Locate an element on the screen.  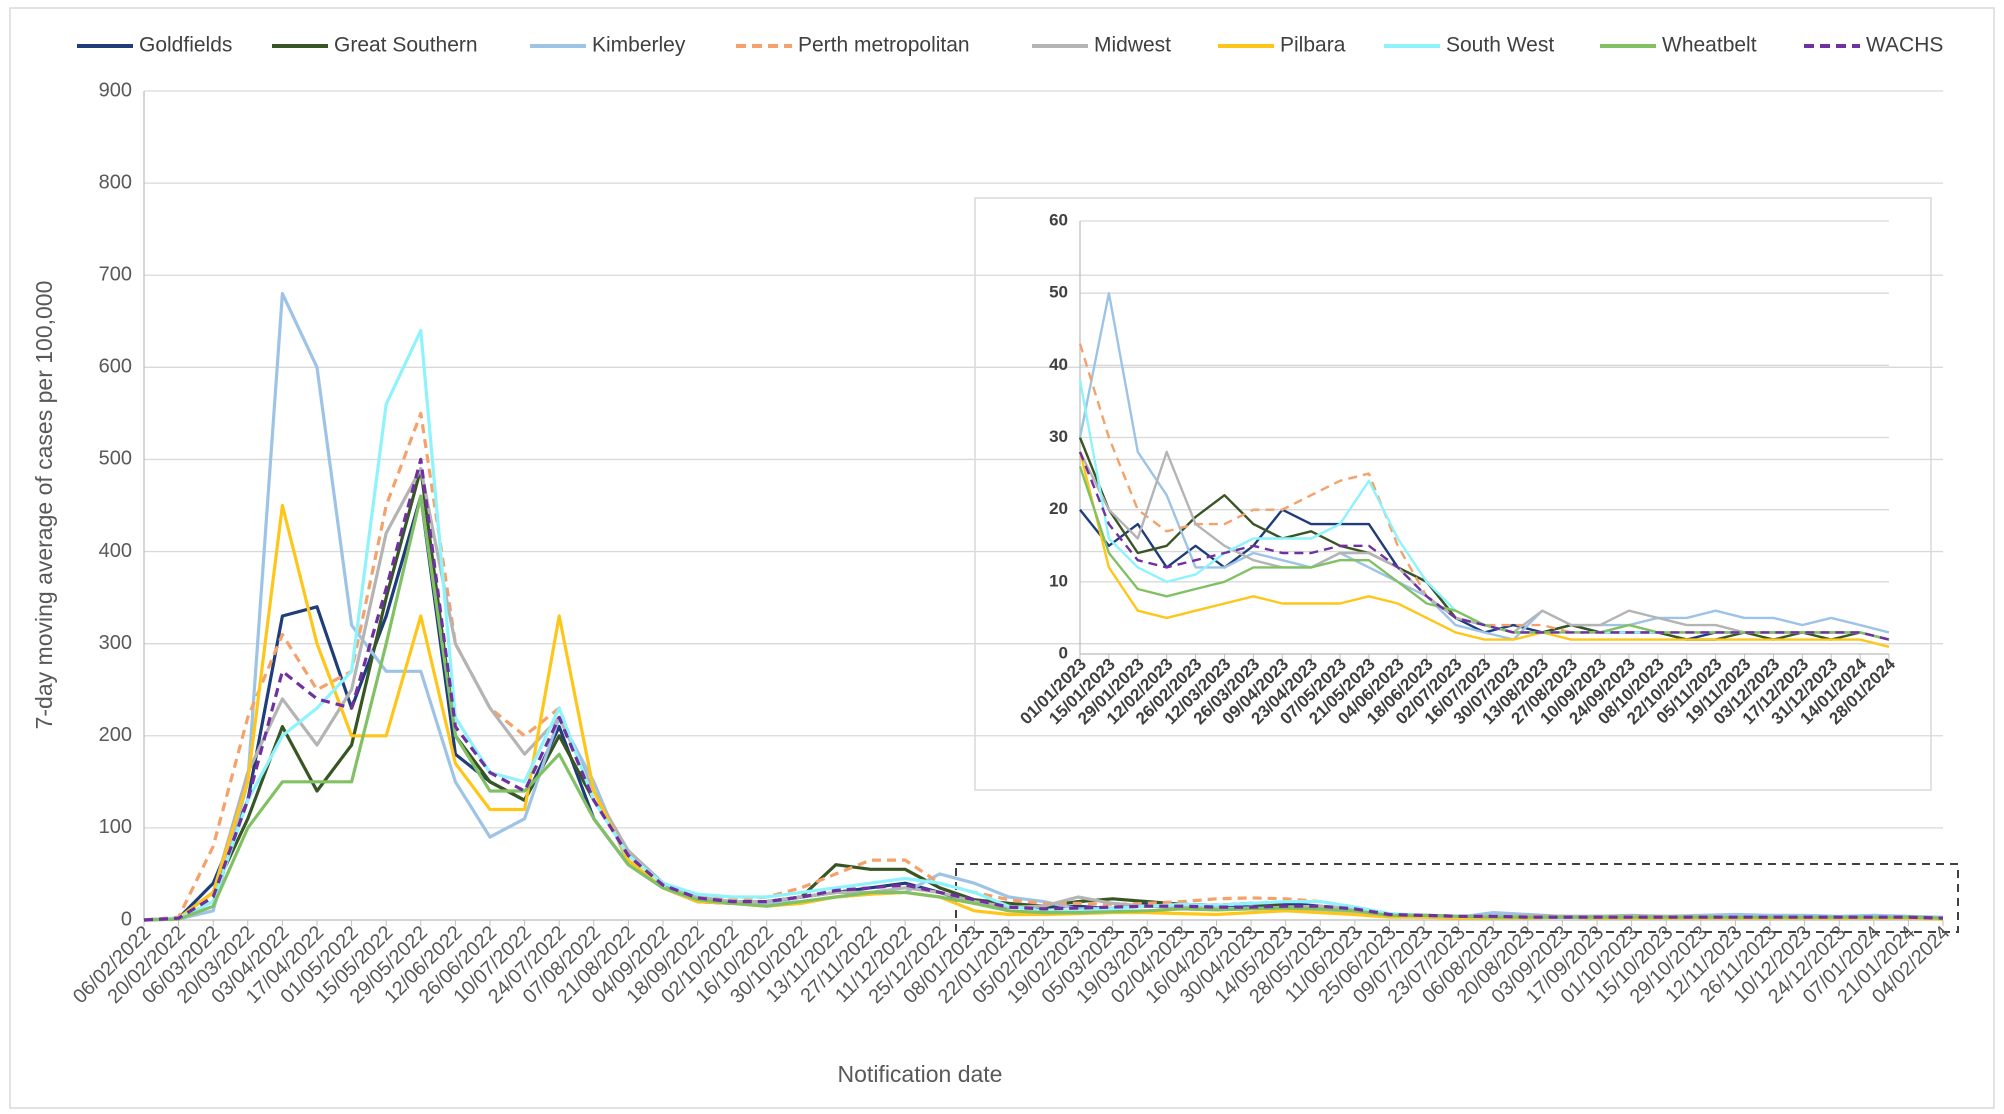
y-tick-label: 30 is located at coordinates (1058, 436).